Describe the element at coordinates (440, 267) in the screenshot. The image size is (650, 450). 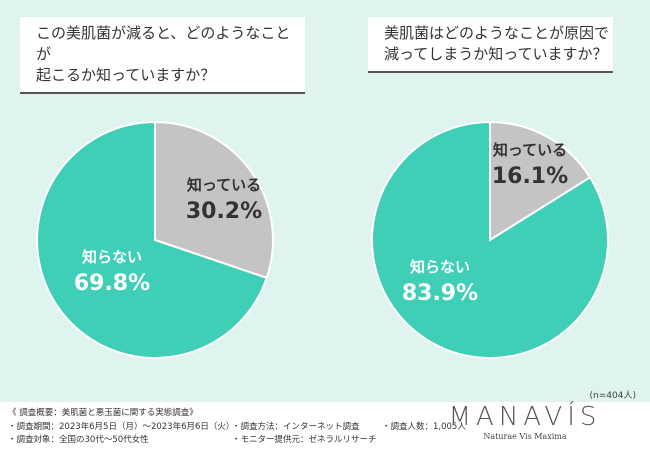
I see `pie2-label-1: 知らない` at that location.